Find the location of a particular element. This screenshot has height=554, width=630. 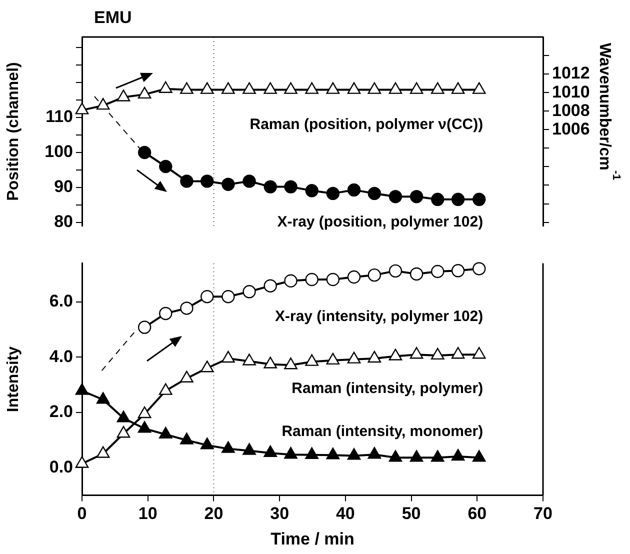

y2-tick-label: 1006 is located at coordinates (571, 128).